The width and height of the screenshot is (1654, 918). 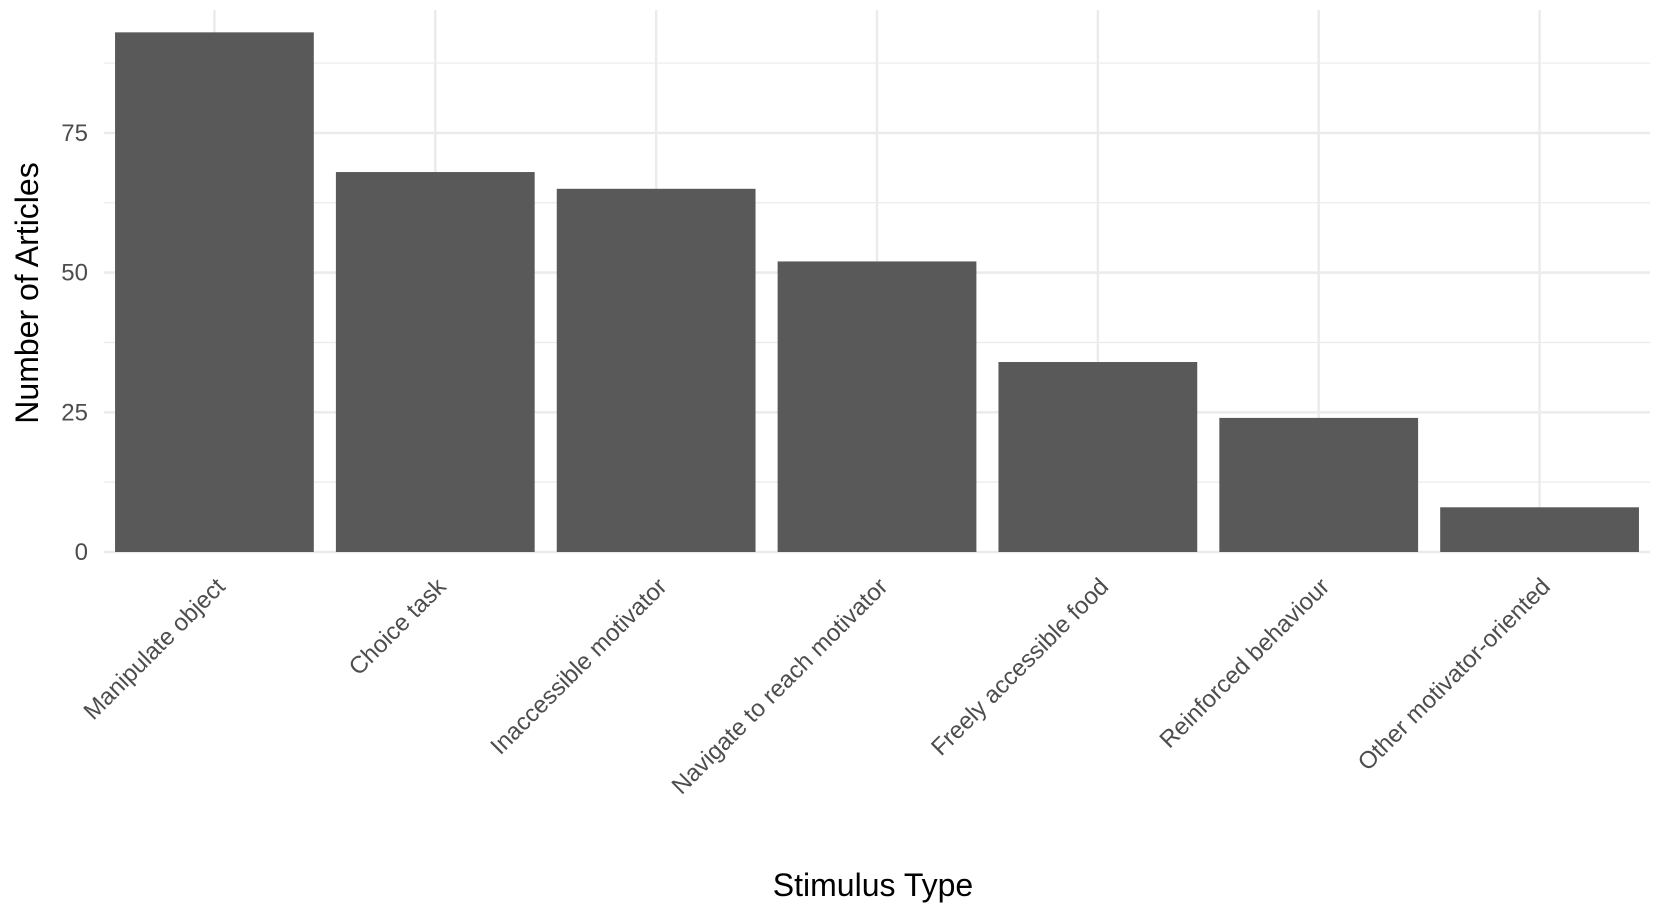 What do you see at coordinates (1539, 529) in the screenshot?
I see `bar-other-motivator-oriented` at bounding box center [1539, 529].